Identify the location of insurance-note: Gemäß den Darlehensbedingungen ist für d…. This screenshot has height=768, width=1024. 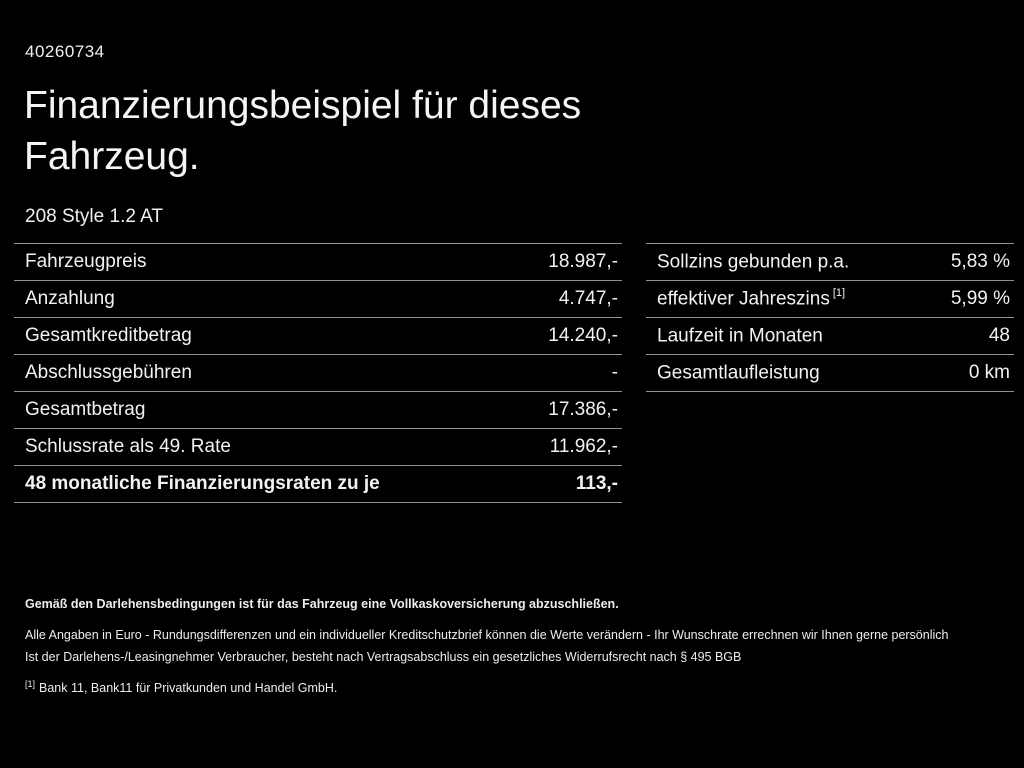
(322, 604).